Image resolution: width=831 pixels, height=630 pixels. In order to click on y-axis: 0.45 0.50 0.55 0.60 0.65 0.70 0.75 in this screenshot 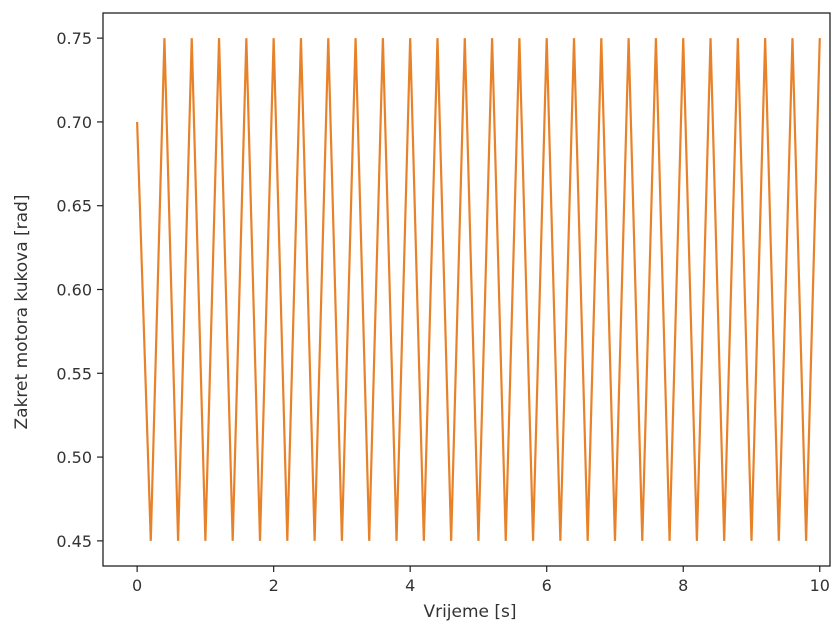, I will do `click(79, 290)`.